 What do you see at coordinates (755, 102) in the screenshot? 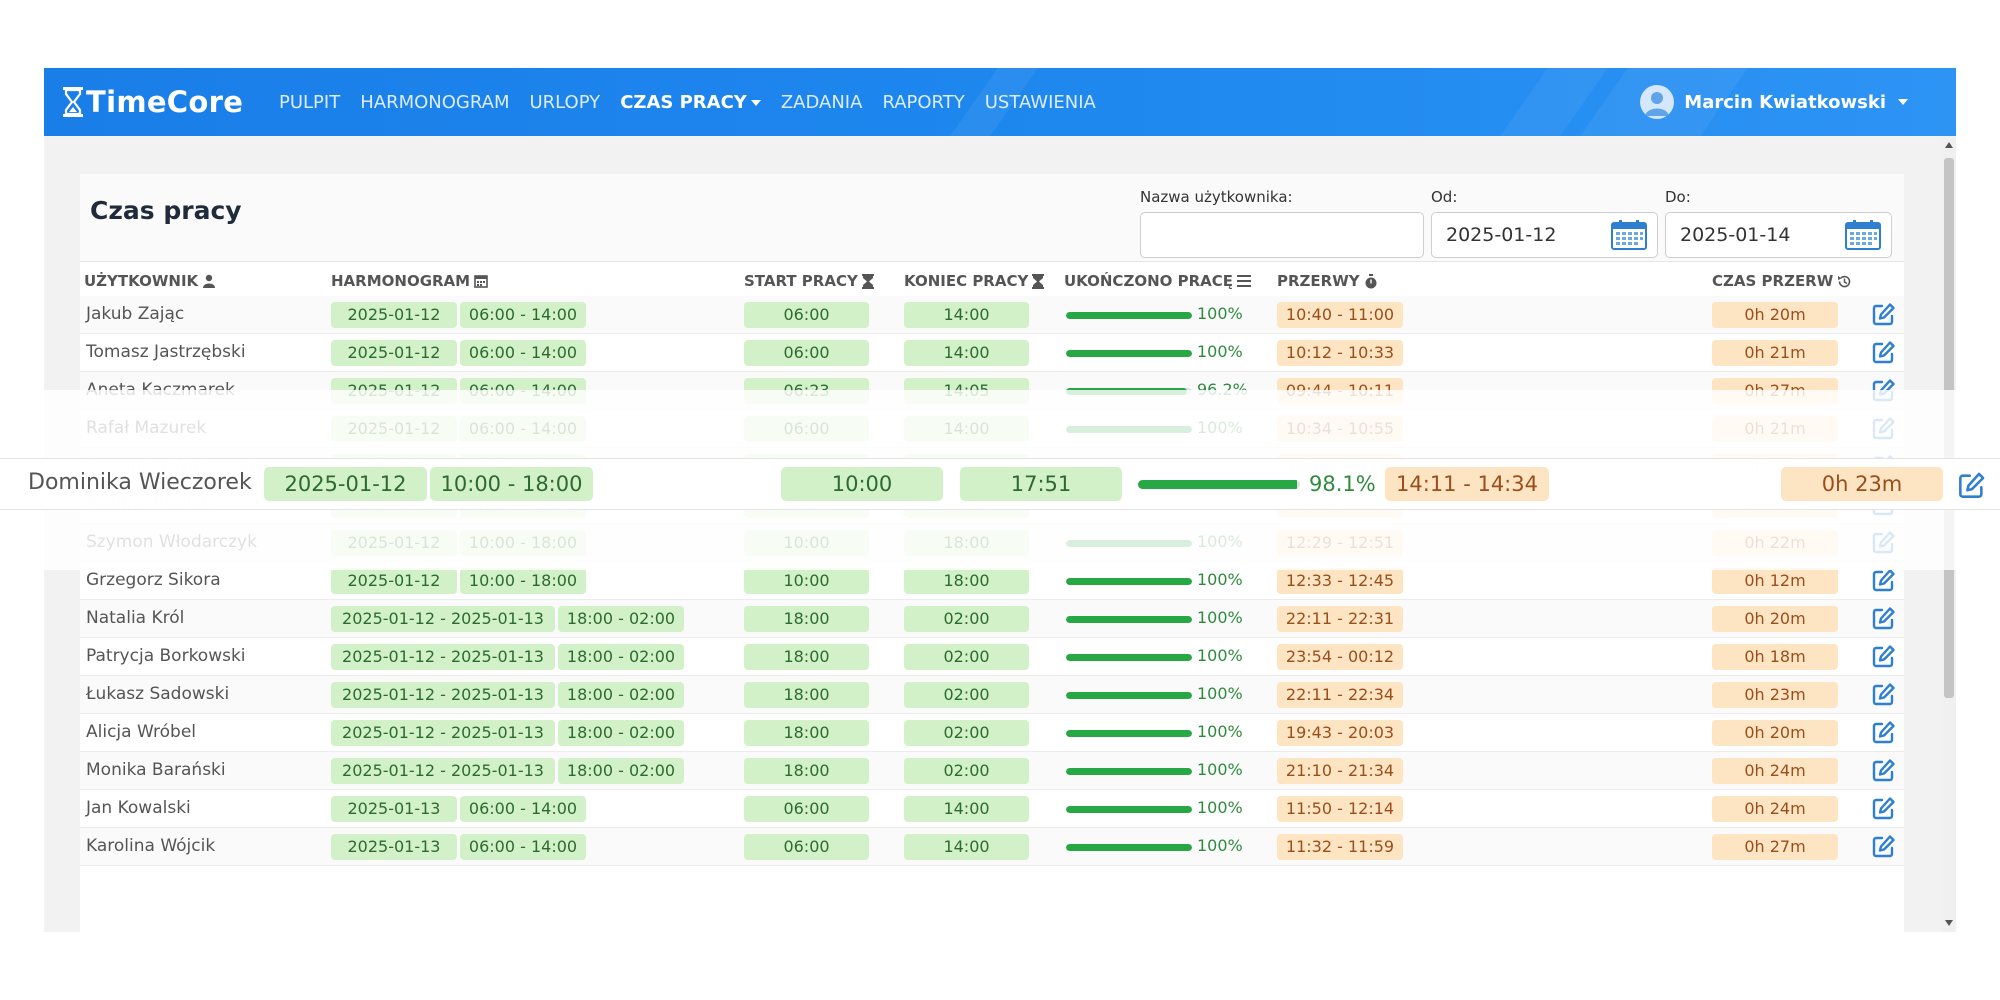
I see `caret-down-icon` at bounding box center [755, 102].